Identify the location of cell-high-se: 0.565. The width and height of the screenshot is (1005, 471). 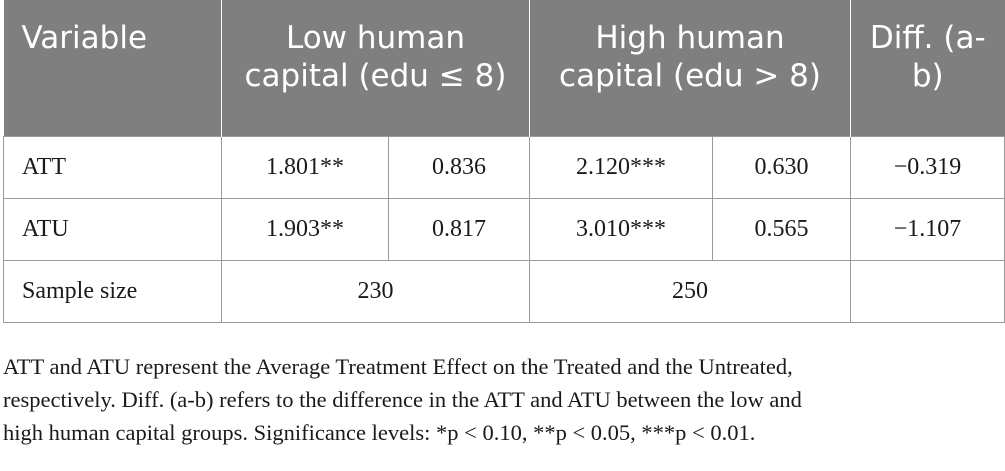
(781, 229).